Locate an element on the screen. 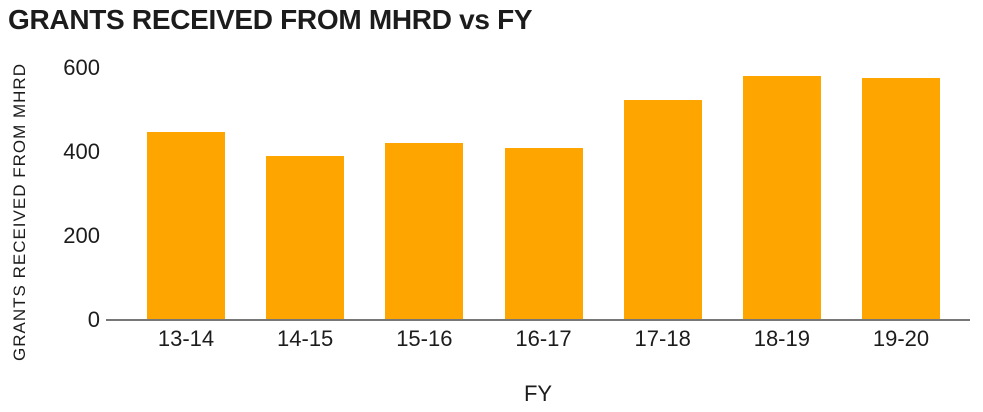  y-tick-label: 0 is located at coordinates (93, 319).